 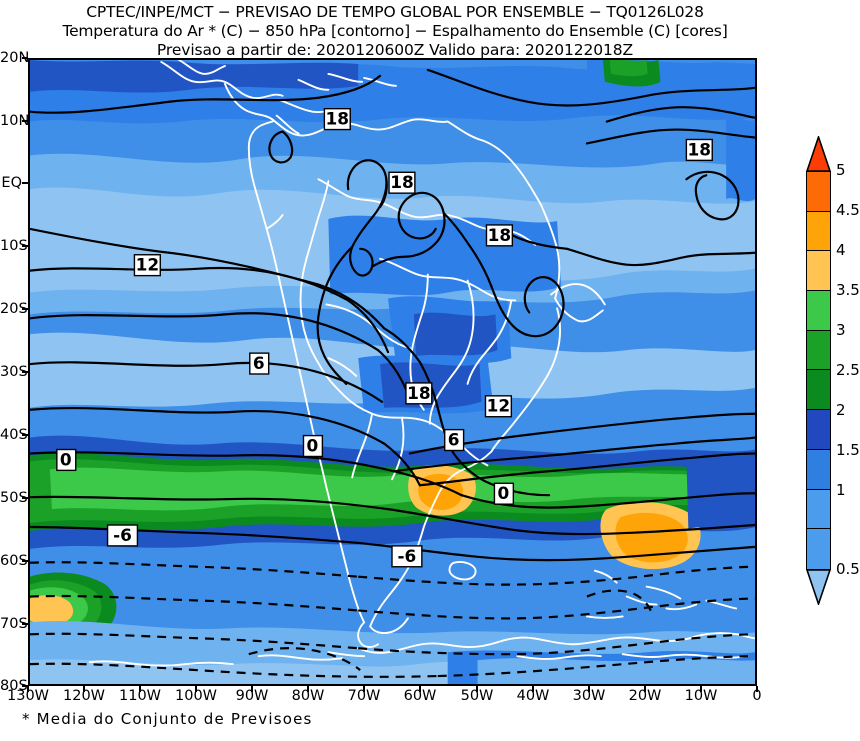 I want to click on colorbar-tick-label: 1.5, so click(x=848, y=450).